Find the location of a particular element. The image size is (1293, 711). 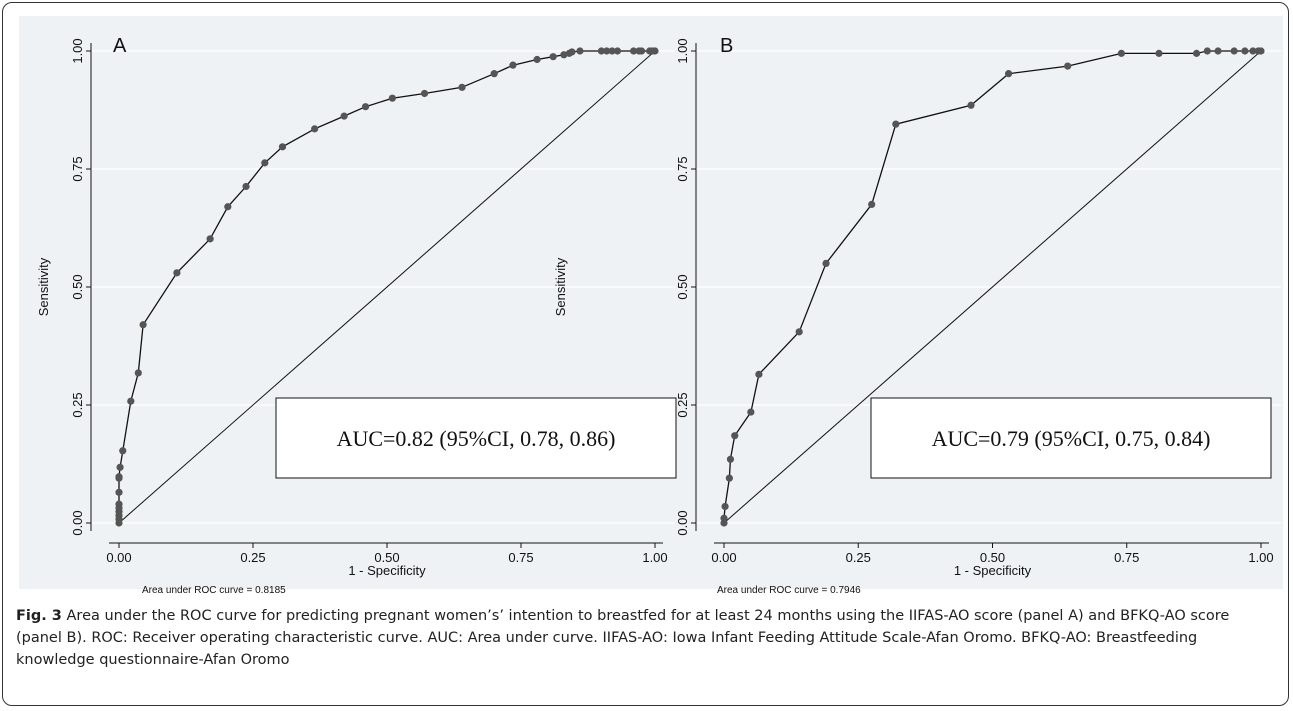

caption-label: Fig. 3 is located at coordinates (39, 616).